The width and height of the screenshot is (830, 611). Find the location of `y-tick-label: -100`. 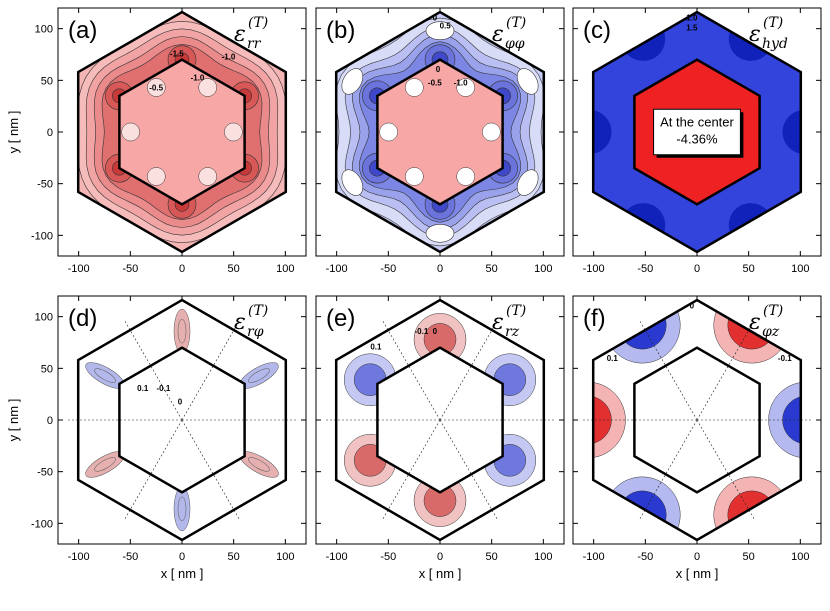

y-tick-label: -100 is located at coordinates (42, 524).